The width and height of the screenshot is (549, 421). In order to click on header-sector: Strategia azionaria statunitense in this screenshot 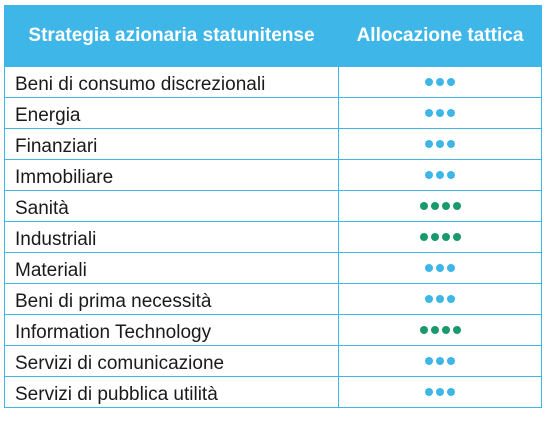, I will do `click(171, 36)`.